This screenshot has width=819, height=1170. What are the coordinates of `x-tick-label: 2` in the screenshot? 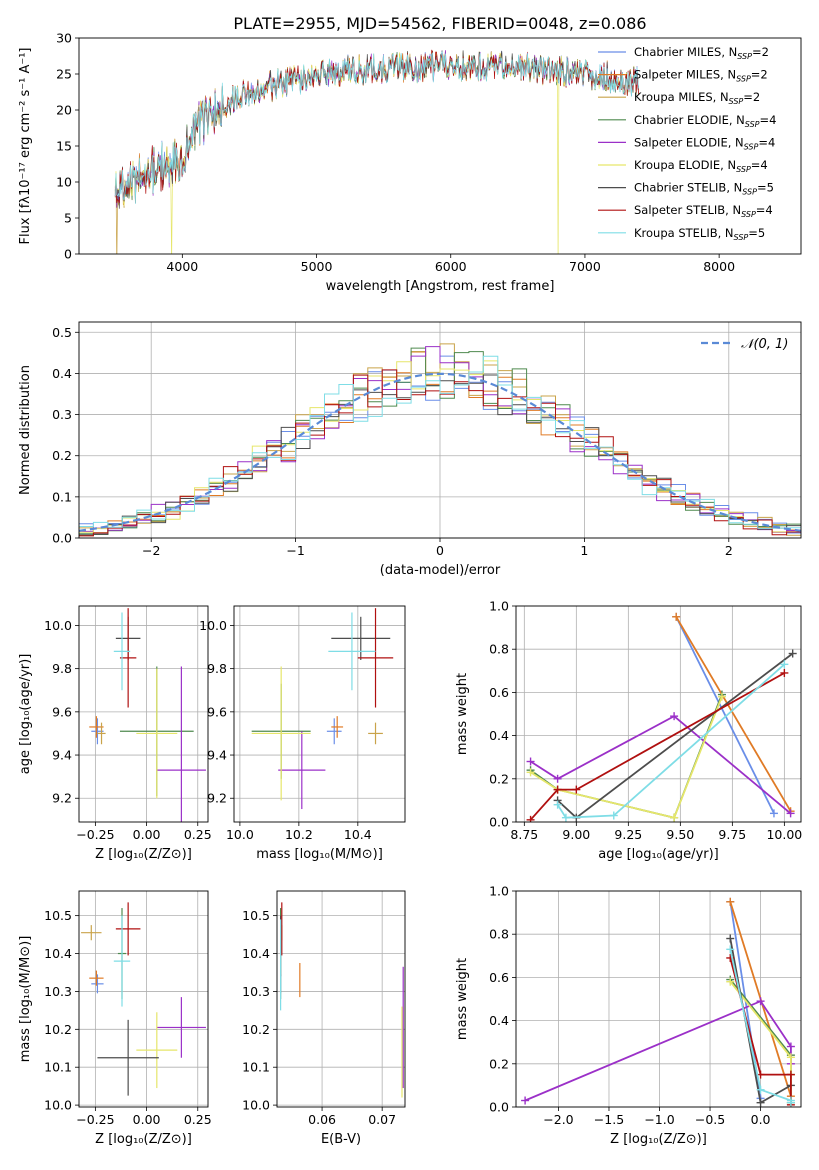 It's located at (729, 550).